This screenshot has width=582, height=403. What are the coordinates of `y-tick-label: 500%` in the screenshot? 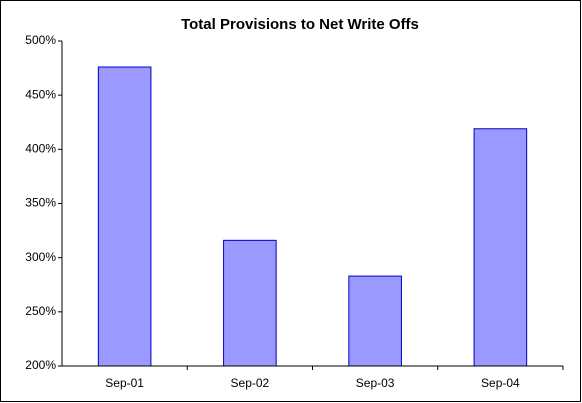 It's located at (40, 40).